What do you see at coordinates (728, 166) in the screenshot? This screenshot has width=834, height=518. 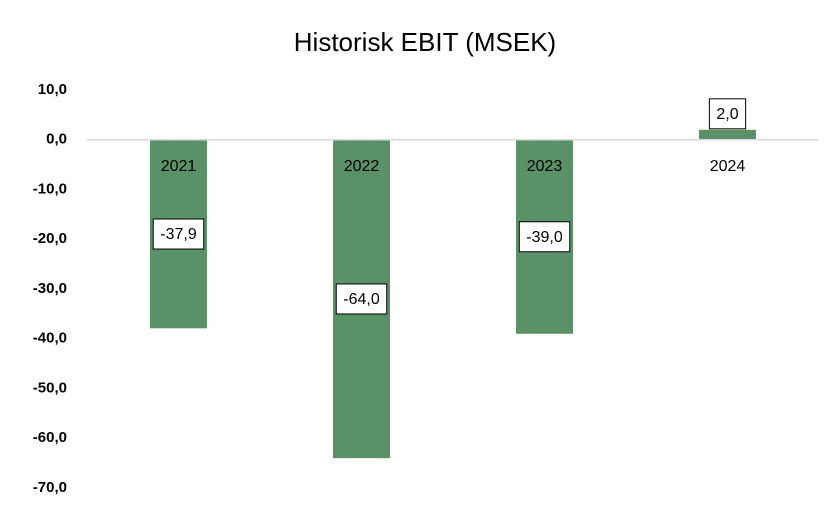 I see `x-tick-label: 2024` at bounding box center [728, 166].